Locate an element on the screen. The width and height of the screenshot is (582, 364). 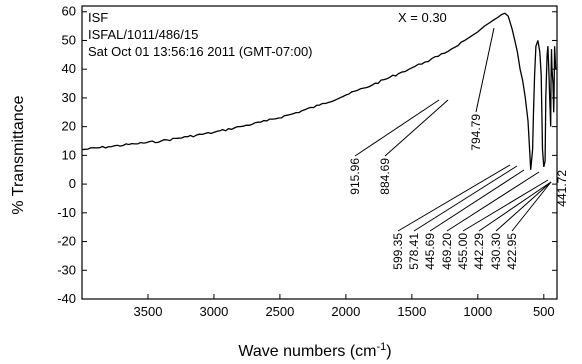
peak-label-469-20: 469.20 is located at coordinates (447, 251).